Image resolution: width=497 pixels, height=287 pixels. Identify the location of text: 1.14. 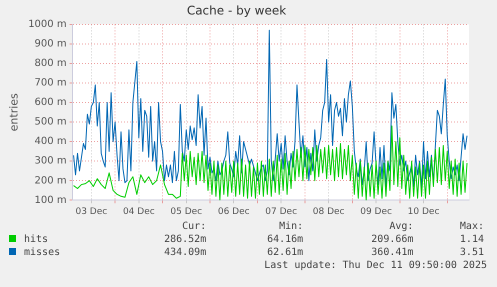
(471, 239).